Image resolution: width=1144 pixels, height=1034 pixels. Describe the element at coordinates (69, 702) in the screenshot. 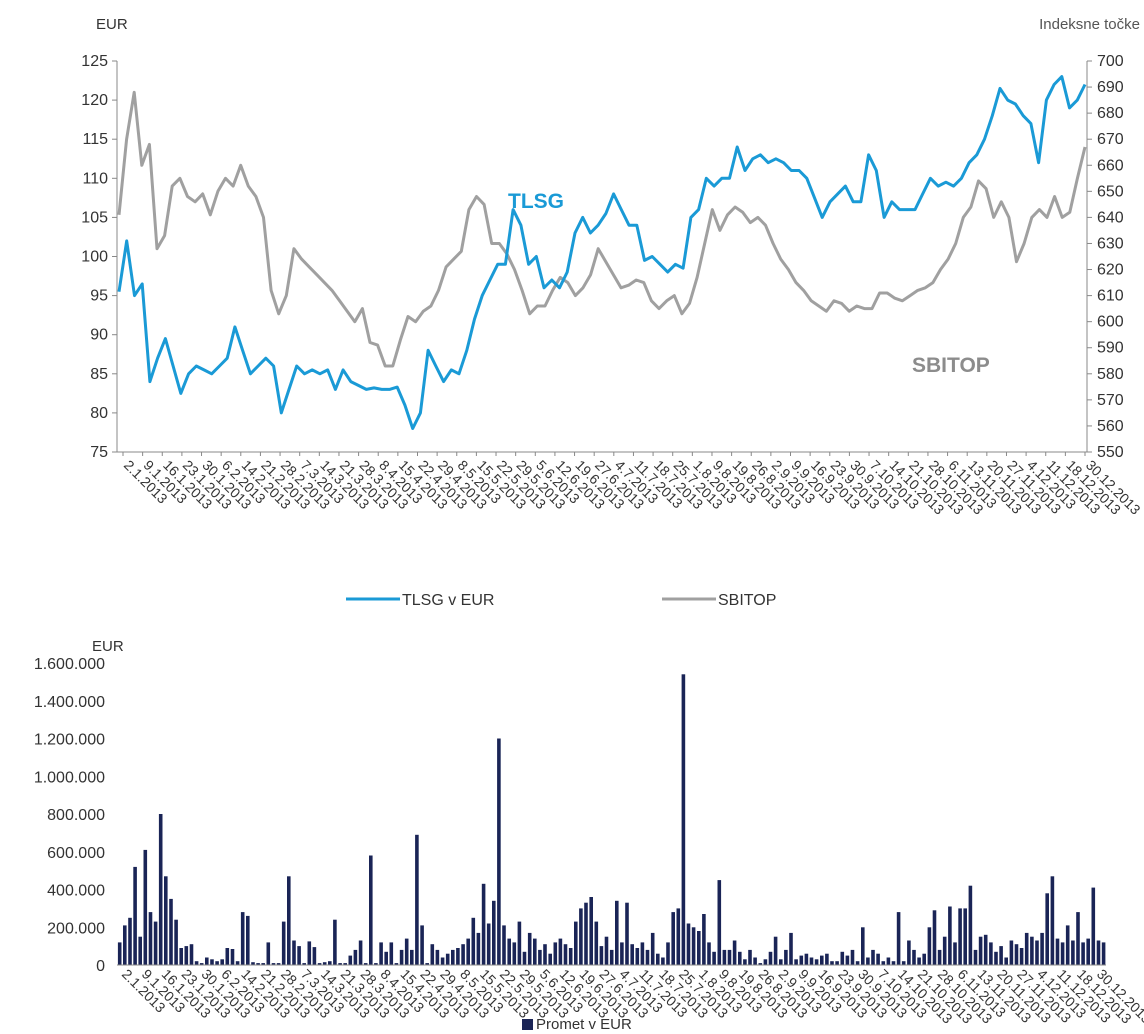

I see `turnover-tick-label: 1.400.000` at that location.